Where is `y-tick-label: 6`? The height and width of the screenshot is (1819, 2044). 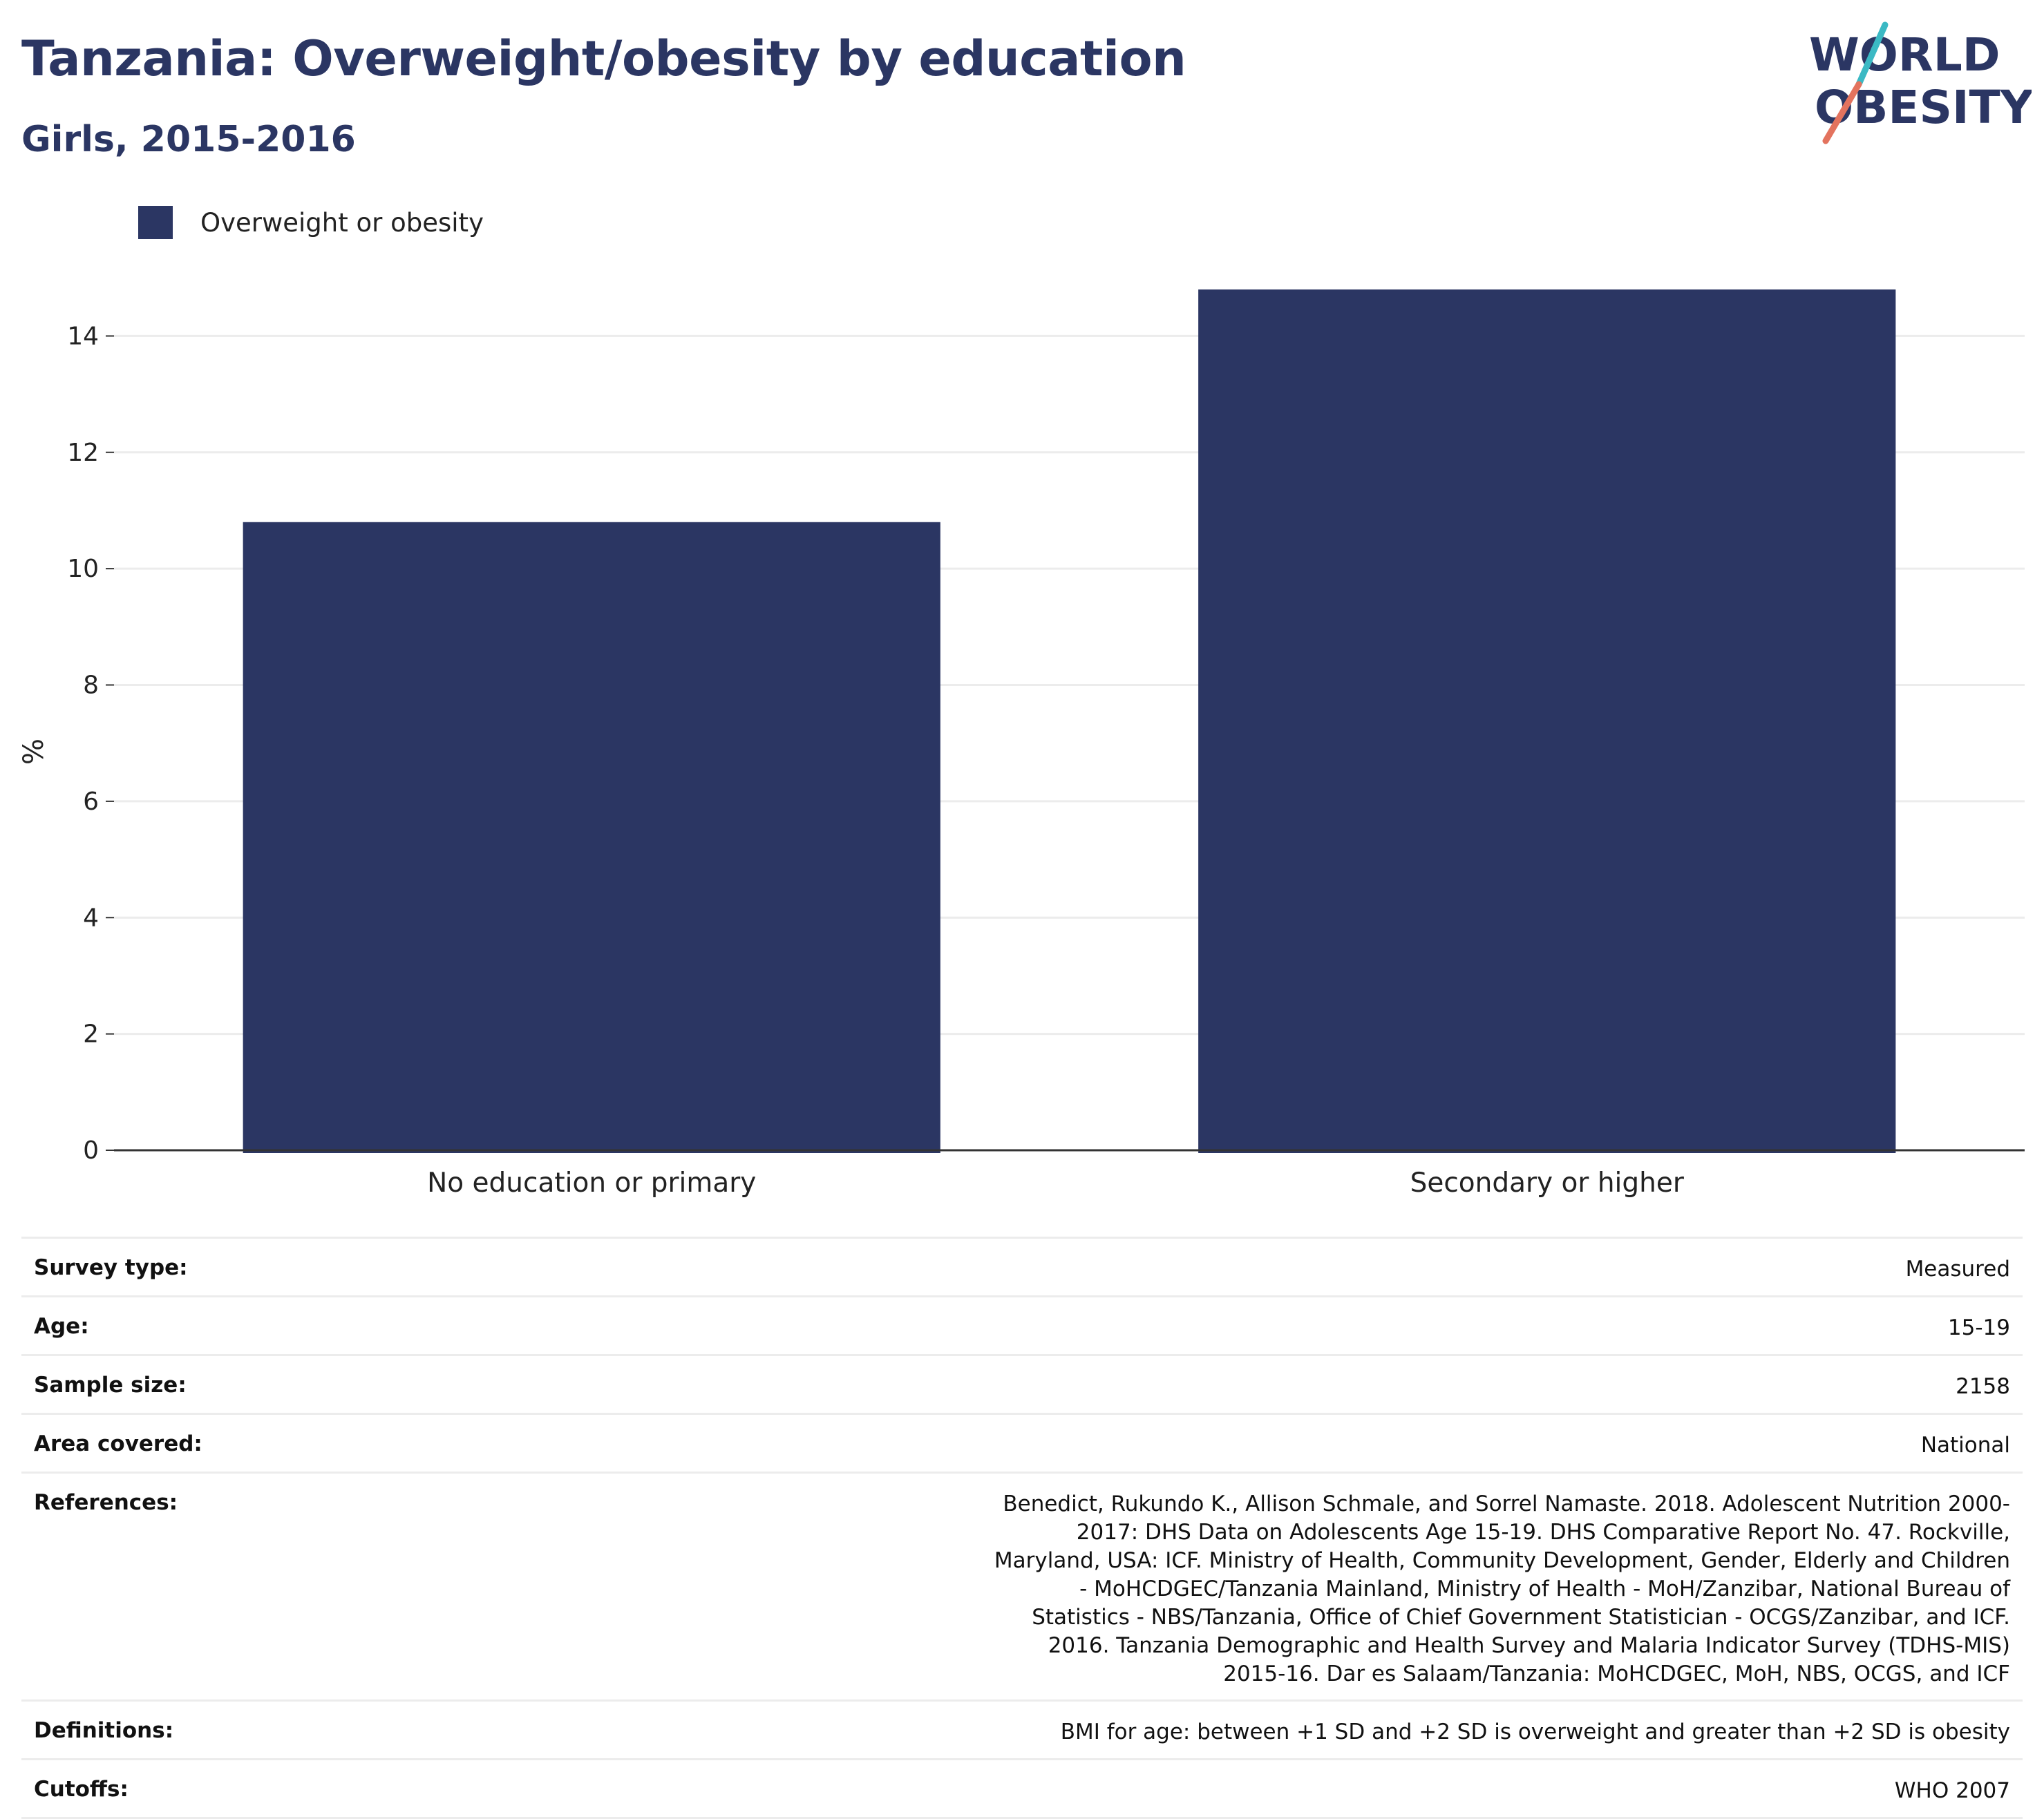 y-tick-label: 6 is located at coordinates (91, 802).